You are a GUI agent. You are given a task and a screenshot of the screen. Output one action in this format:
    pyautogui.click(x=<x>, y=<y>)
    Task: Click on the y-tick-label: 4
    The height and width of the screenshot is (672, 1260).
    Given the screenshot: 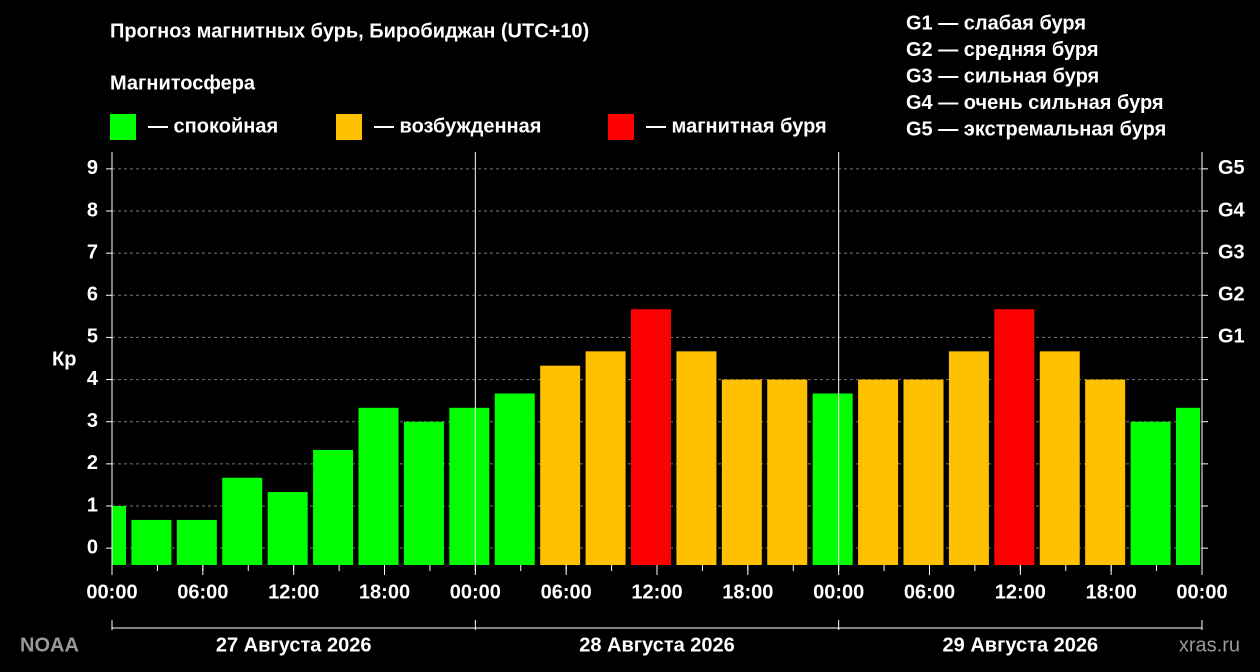 What is the action you would take?
    pyautogui.click(x=93, y=379)
    